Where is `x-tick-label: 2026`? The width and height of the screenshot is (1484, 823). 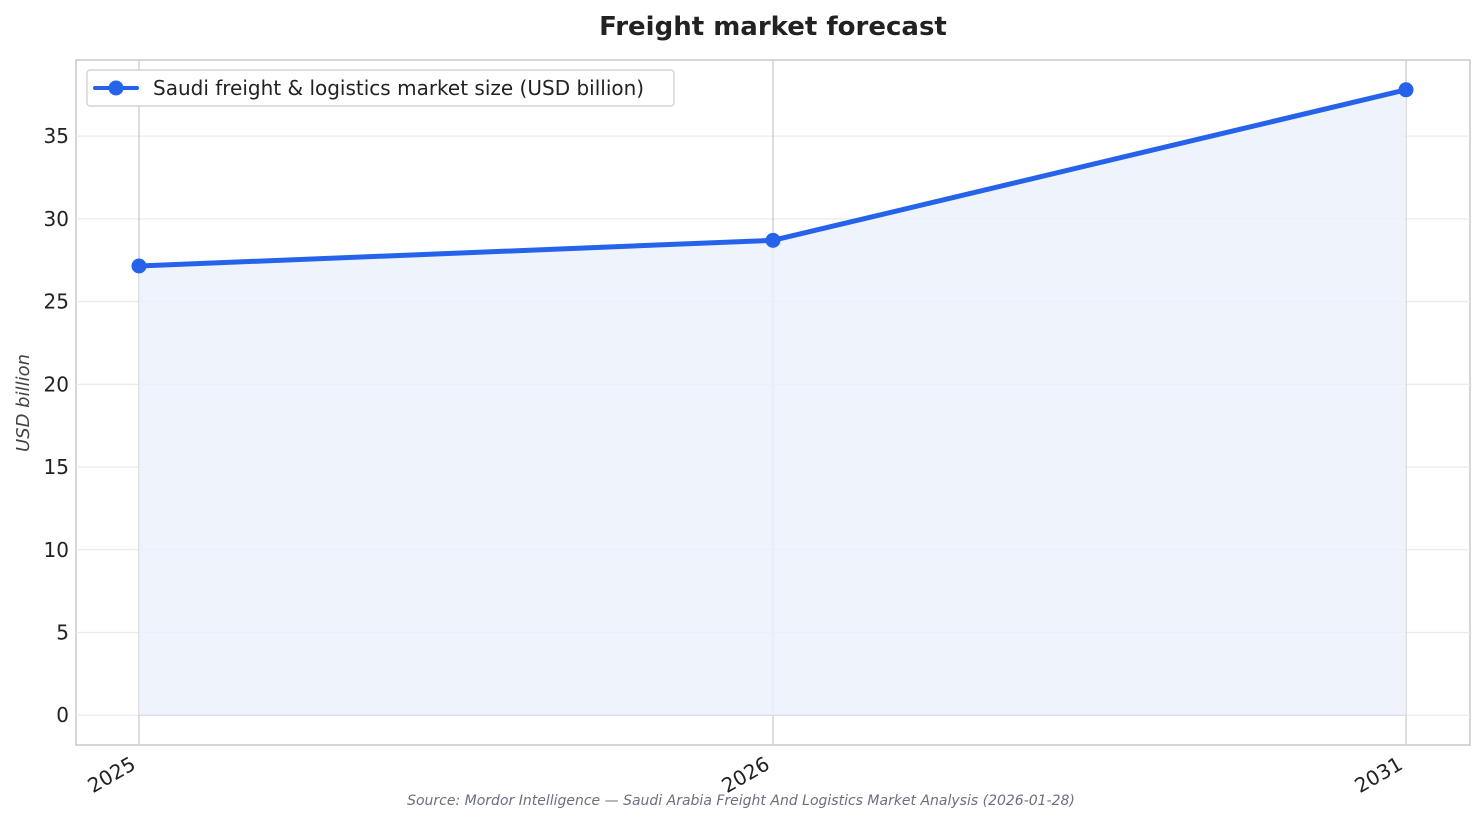 x-tick-label: 2026 is located at coordinates (745, 775).